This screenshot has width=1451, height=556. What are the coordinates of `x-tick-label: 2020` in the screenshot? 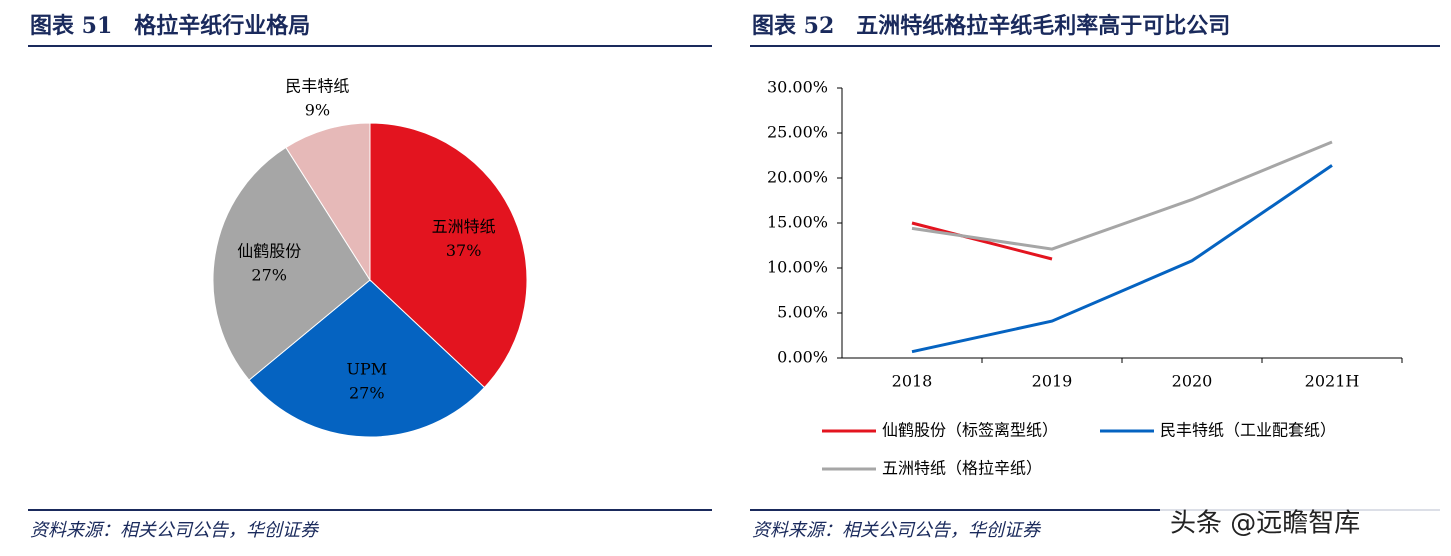 It's located at (1192, 381).